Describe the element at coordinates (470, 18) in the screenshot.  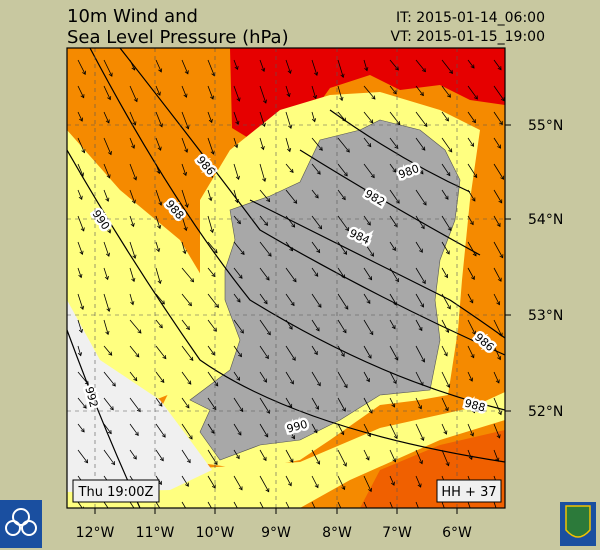
I see `init-time: IT: 2015-01-14_06:00` at that location.